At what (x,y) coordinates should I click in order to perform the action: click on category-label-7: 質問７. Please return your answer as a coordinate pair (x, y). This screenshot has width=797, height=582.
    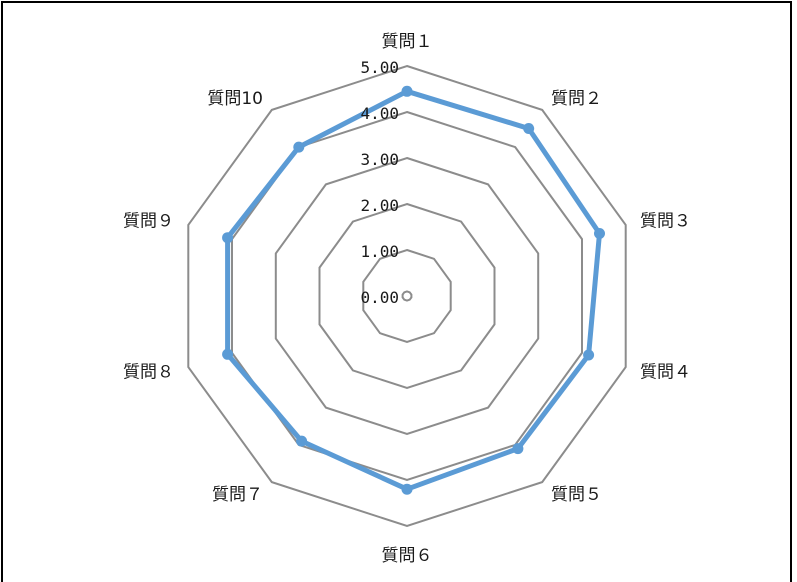
    Looking at the image, I should click on (237, 495).